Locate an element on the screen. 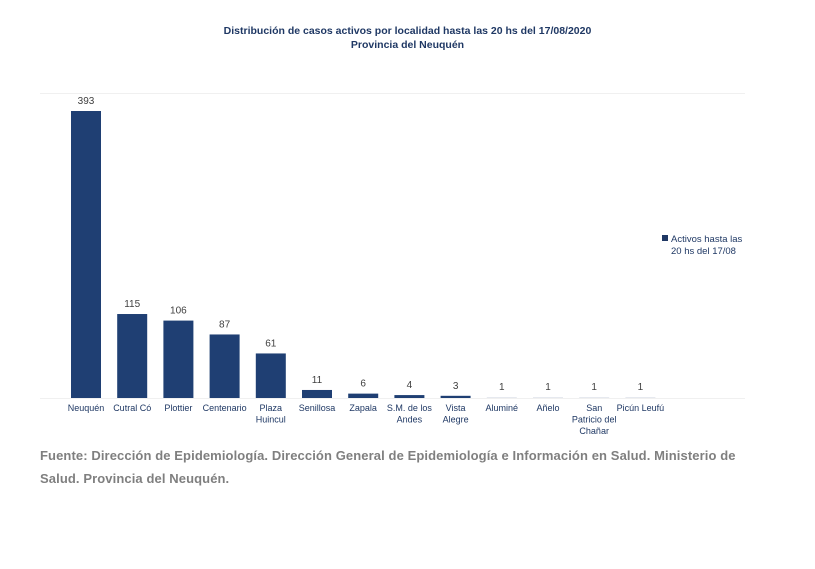 The width and height of the screenshot is (815, 569). bar-neuqu-n is located at coordinates (86, 254).